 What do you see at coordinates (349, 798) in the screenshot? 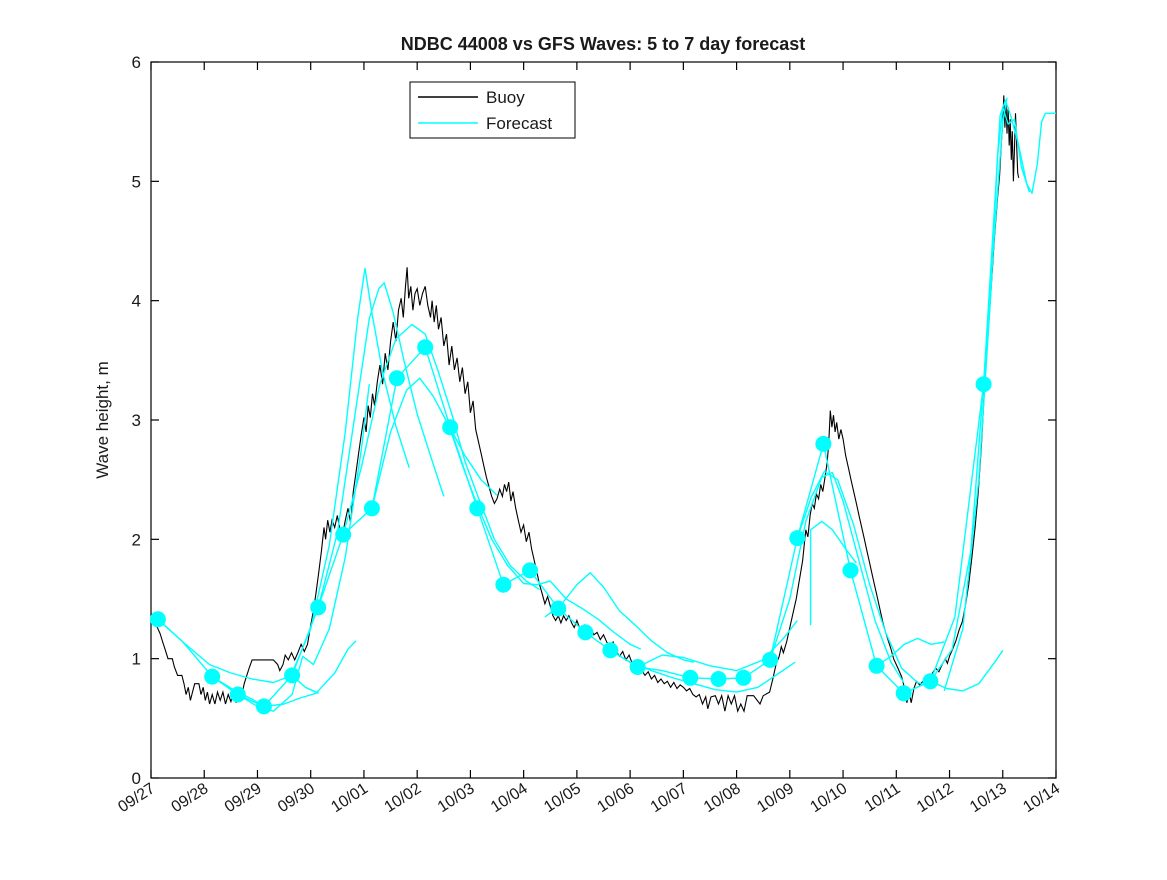
I see `x-tick-label: 10/01` at bounding box center [349, 798].